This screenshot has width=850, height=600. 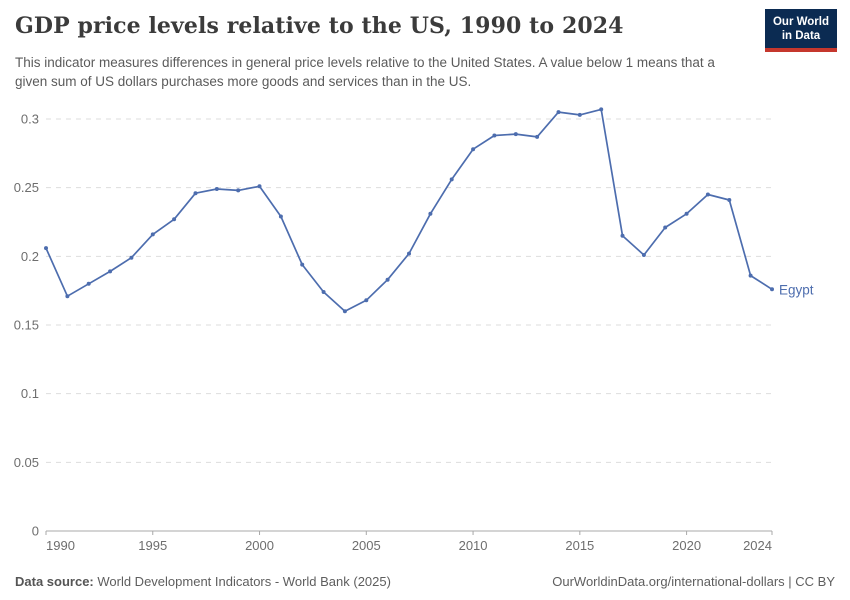 I want to click on y-tick-label: 0, so click(x=35, y=531).